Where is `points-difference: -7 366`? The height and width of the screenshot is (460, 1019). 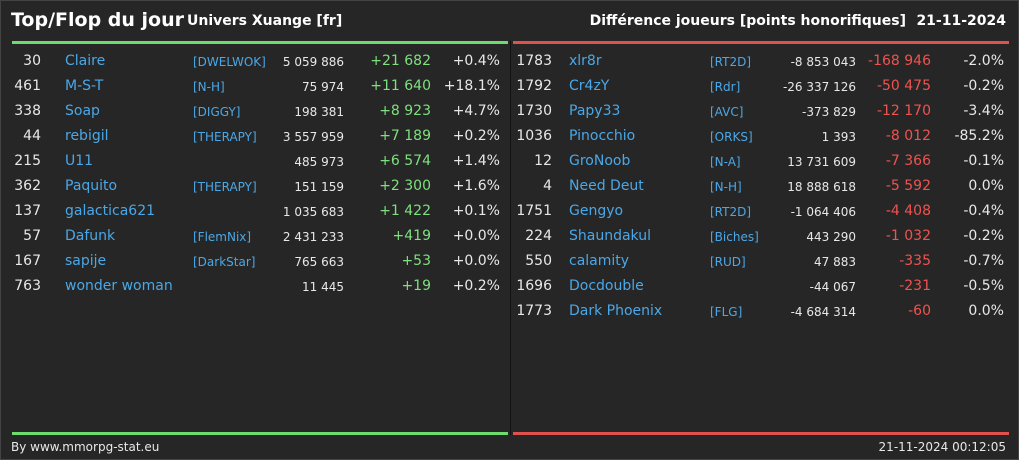
points-difference: -7 366 is located at coordinates (908, 161).